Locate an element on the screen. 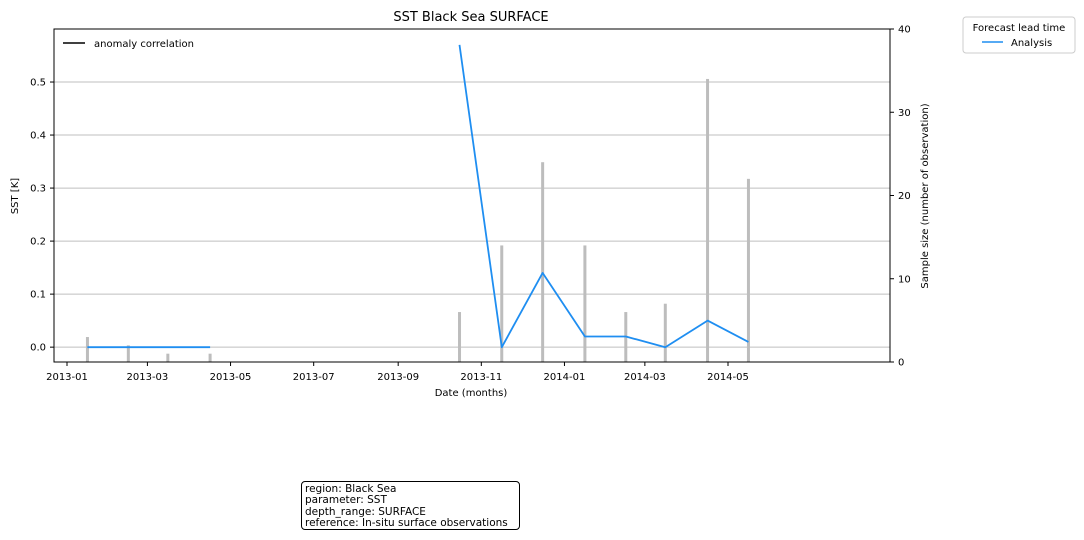 The width and height of the screenshot is (1084, 540). x-tick-label: 2013-01 is located at coordinates (67, 377).